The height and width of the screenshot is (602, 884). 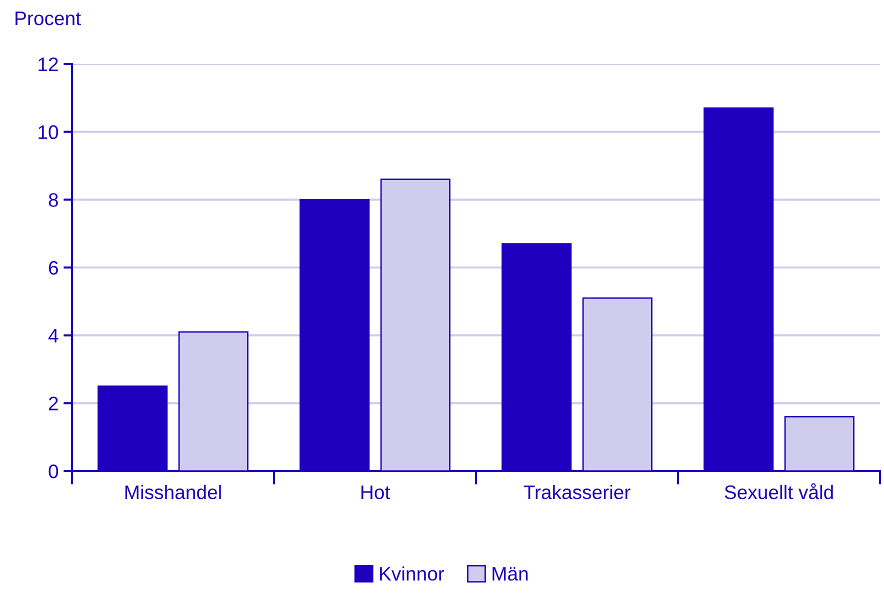 What do you see at coordinates (53, 267) in the screenshot?
I see `y-tick-label: 6` at bounding box center [53, 267].